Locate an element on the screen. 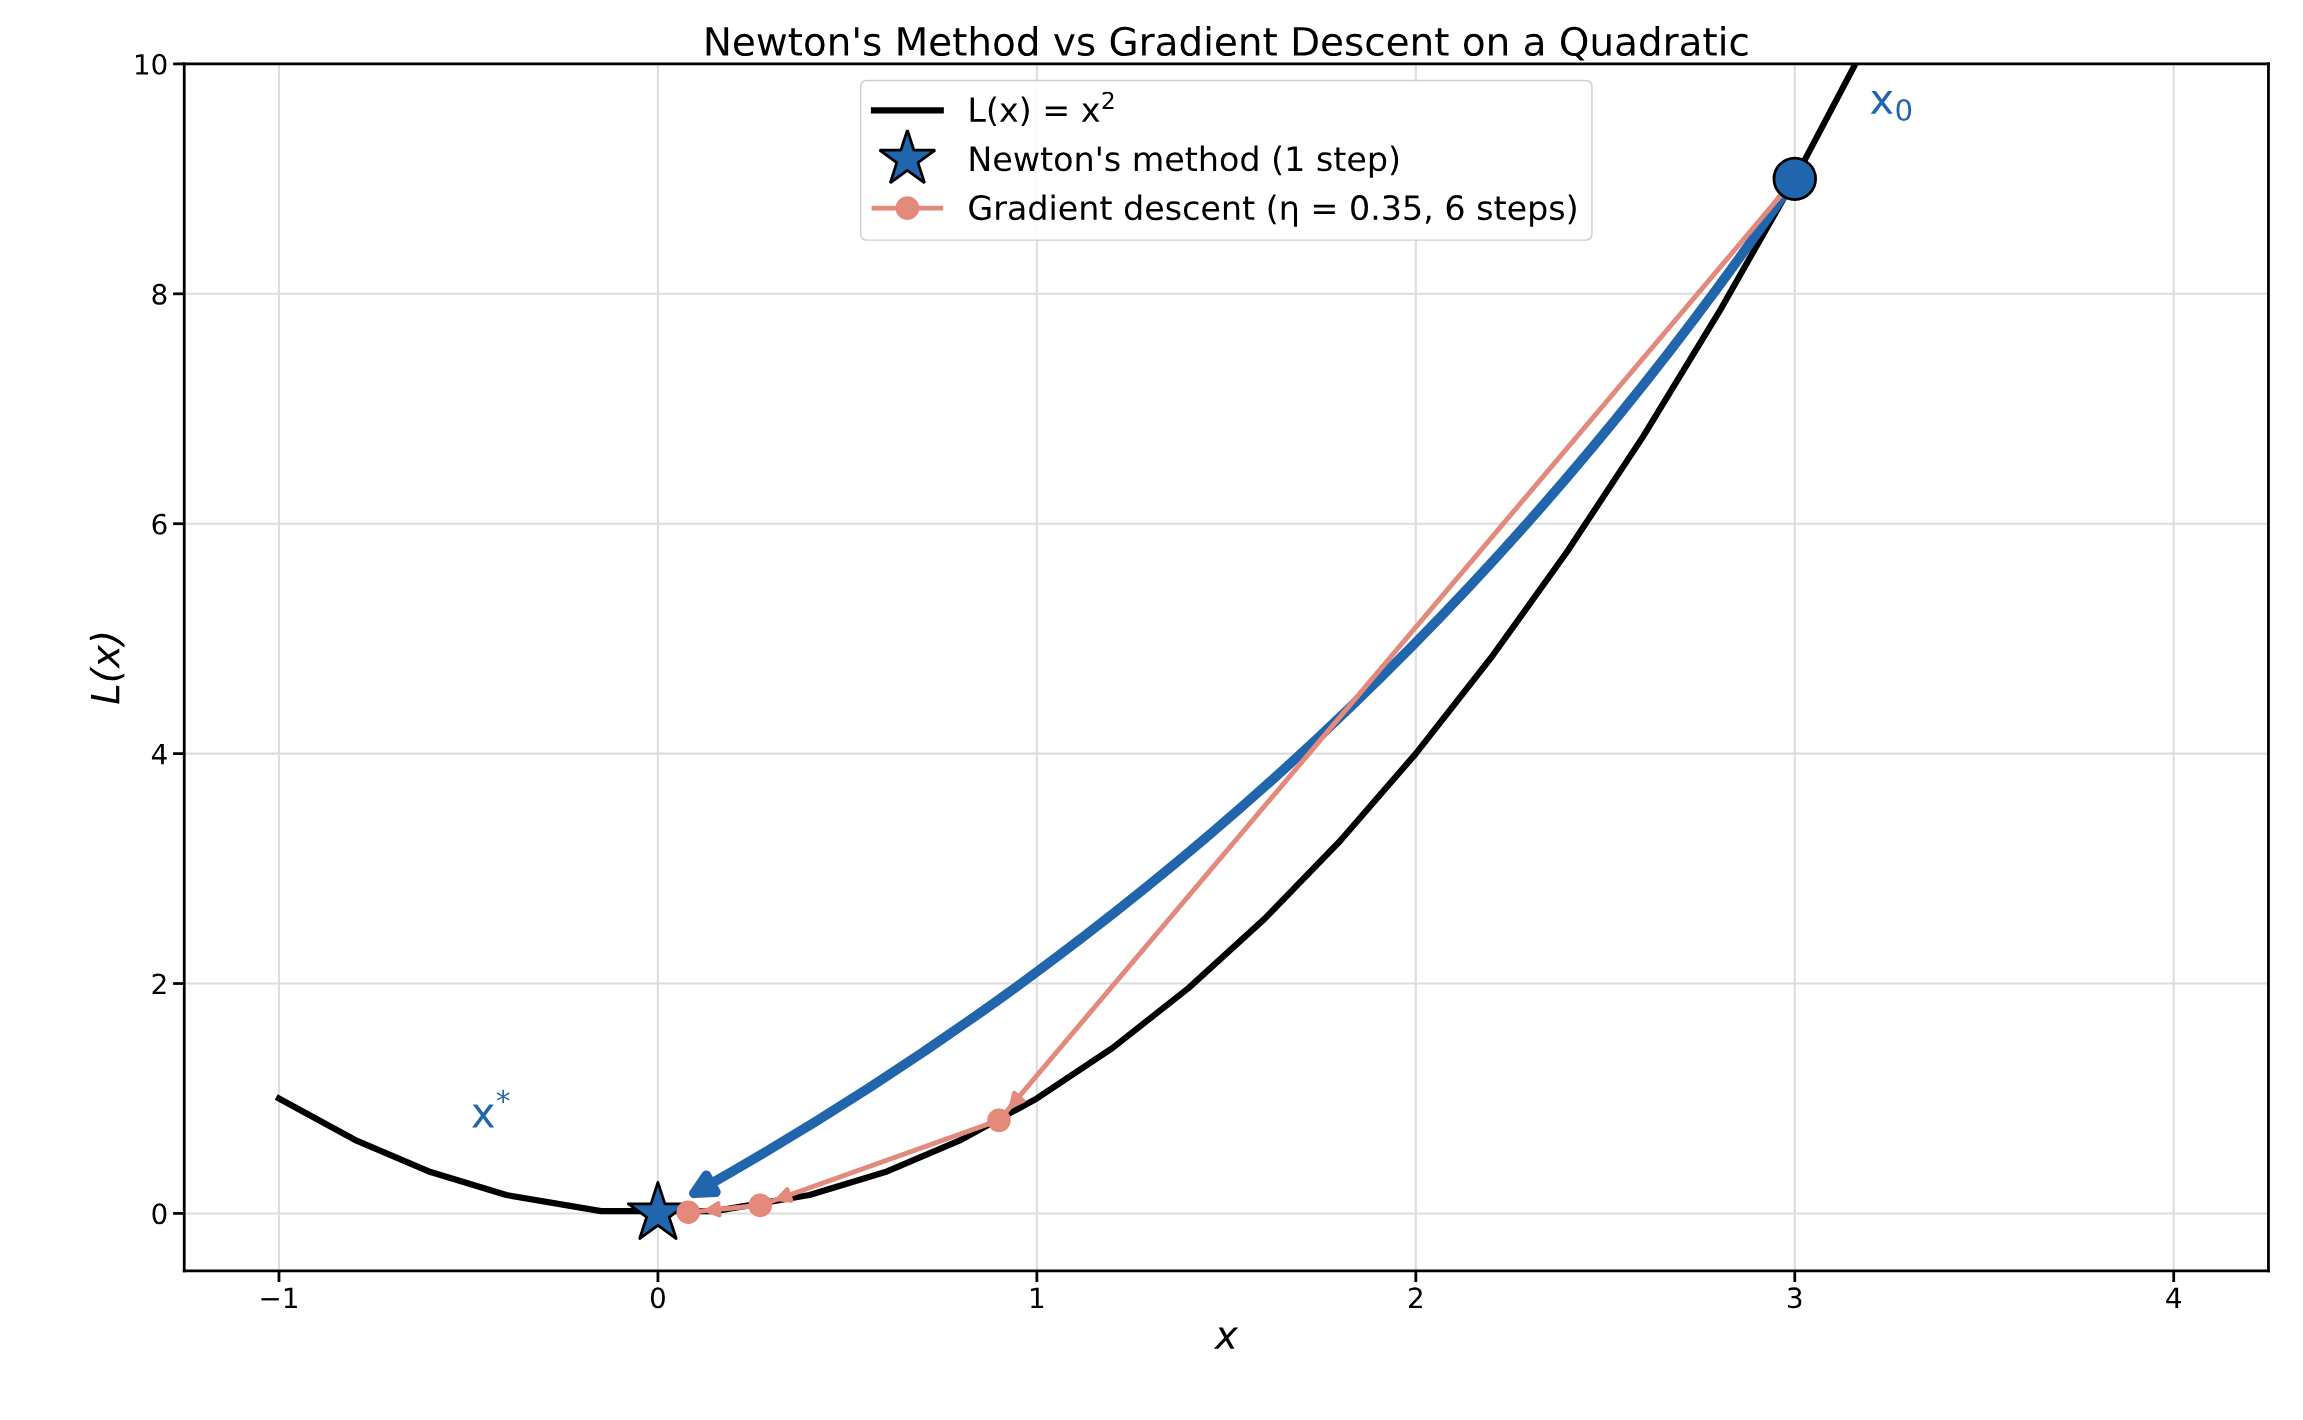  y-tick-label: 4 is located at coordinates (159, 754).